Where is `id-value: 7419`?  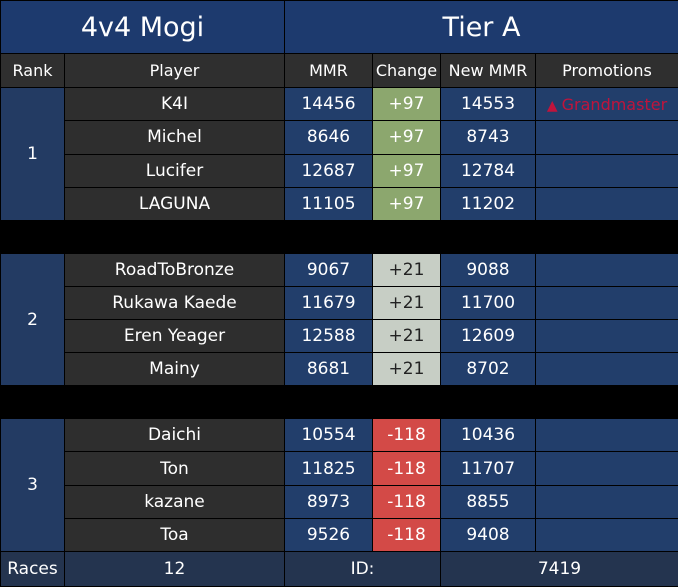 id-value: 7419 is located at coordinates (559, 568).